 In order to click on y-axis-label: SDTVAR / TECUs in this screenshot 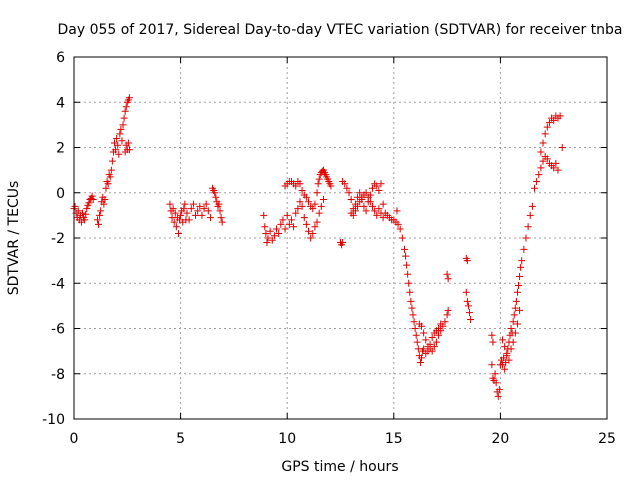, I will do `click(14, 238)`.